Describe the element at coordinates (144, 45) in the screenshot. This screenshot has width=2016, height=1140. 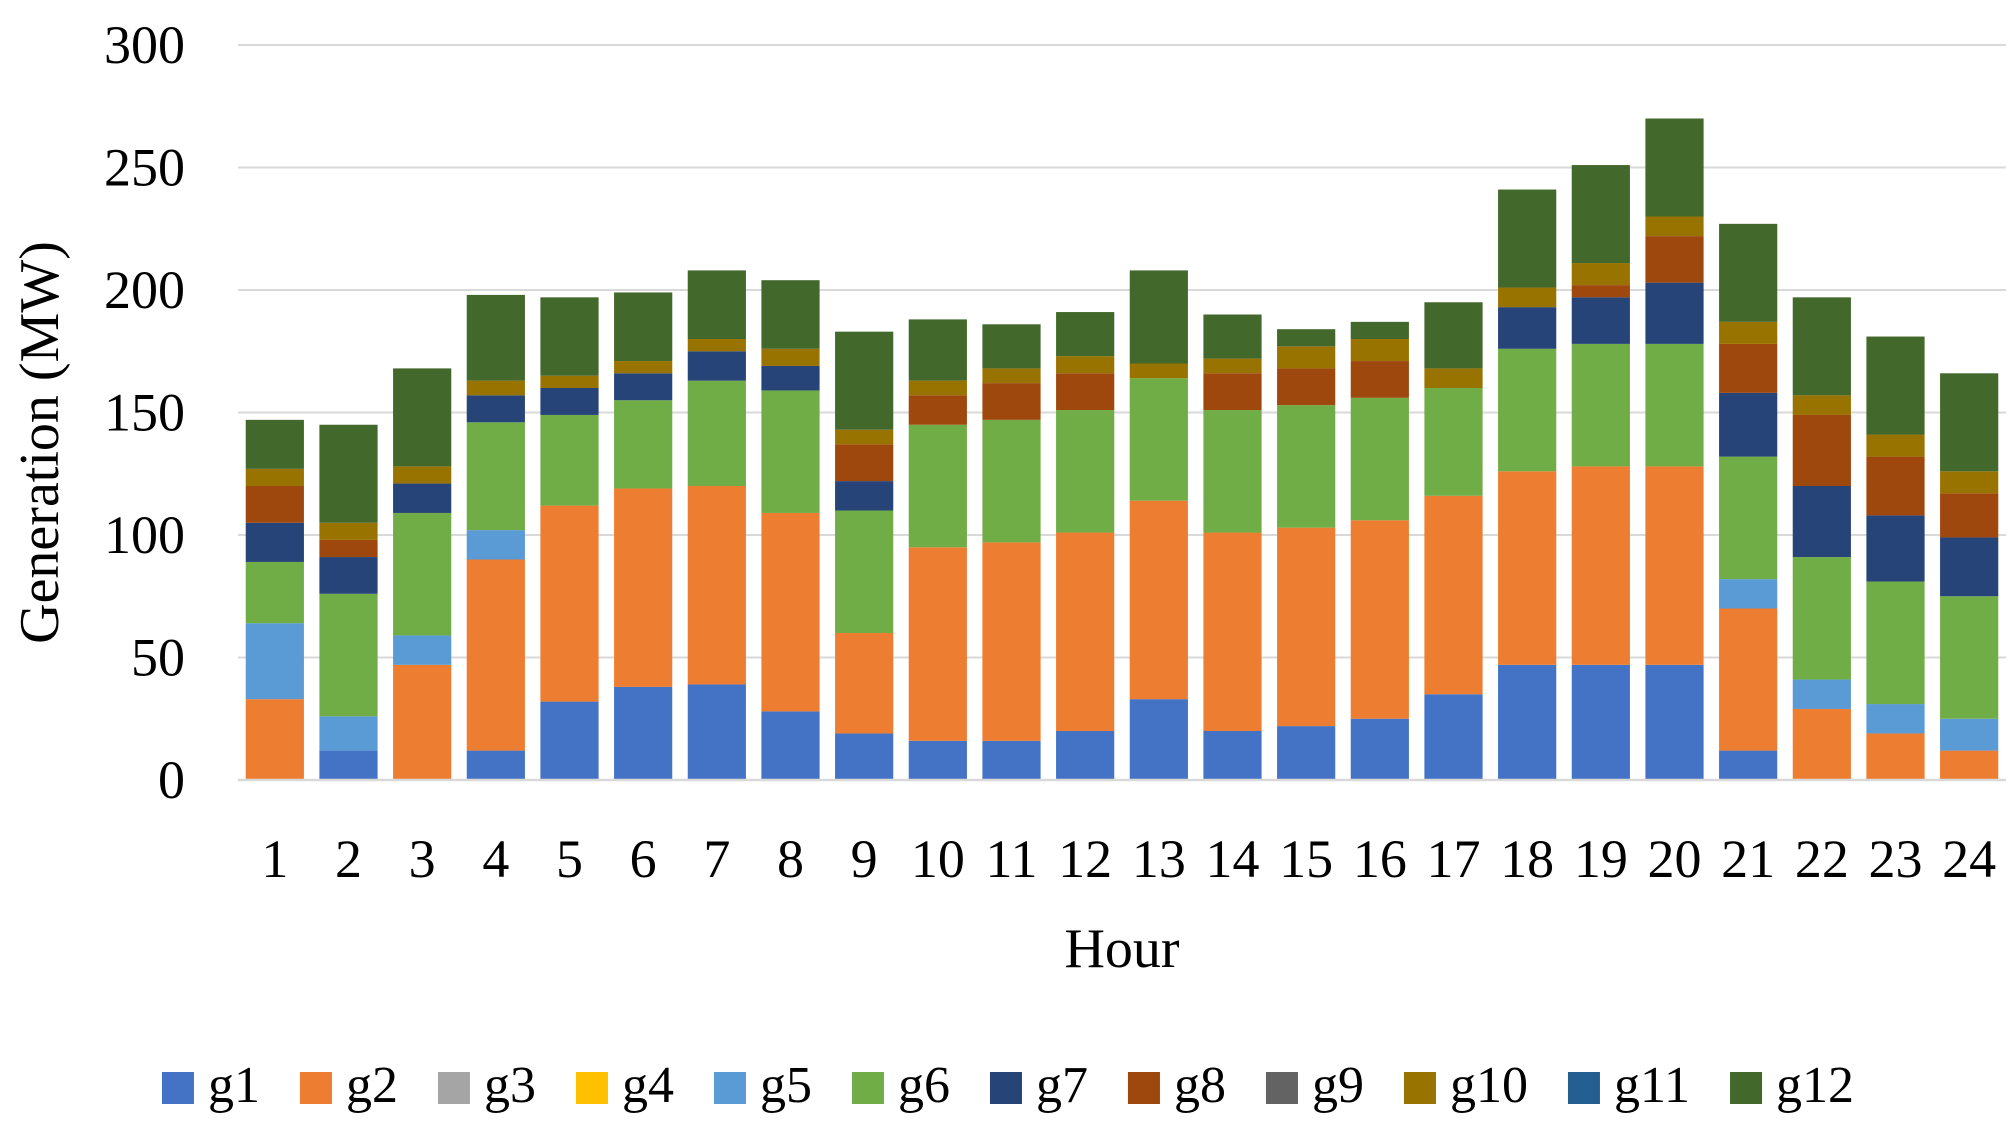
I see `y-tick-label: 300` at that location.